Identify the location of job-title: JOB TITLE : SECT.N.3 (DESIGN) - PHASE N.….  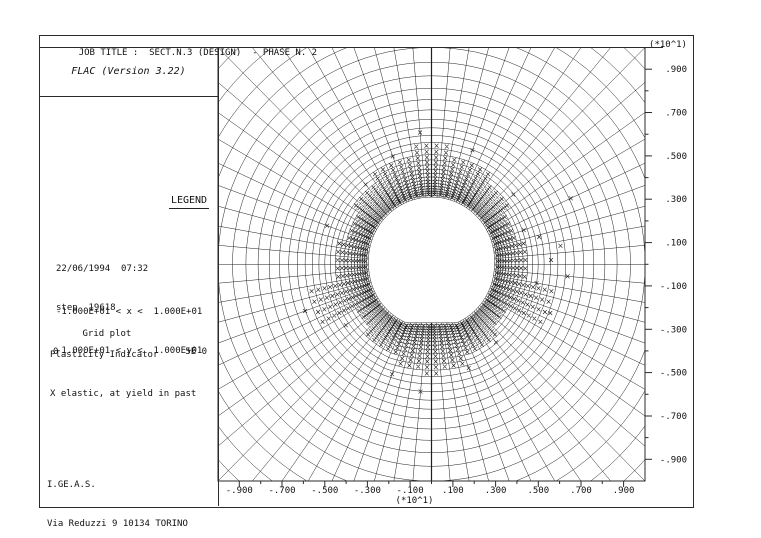
(198, 53).